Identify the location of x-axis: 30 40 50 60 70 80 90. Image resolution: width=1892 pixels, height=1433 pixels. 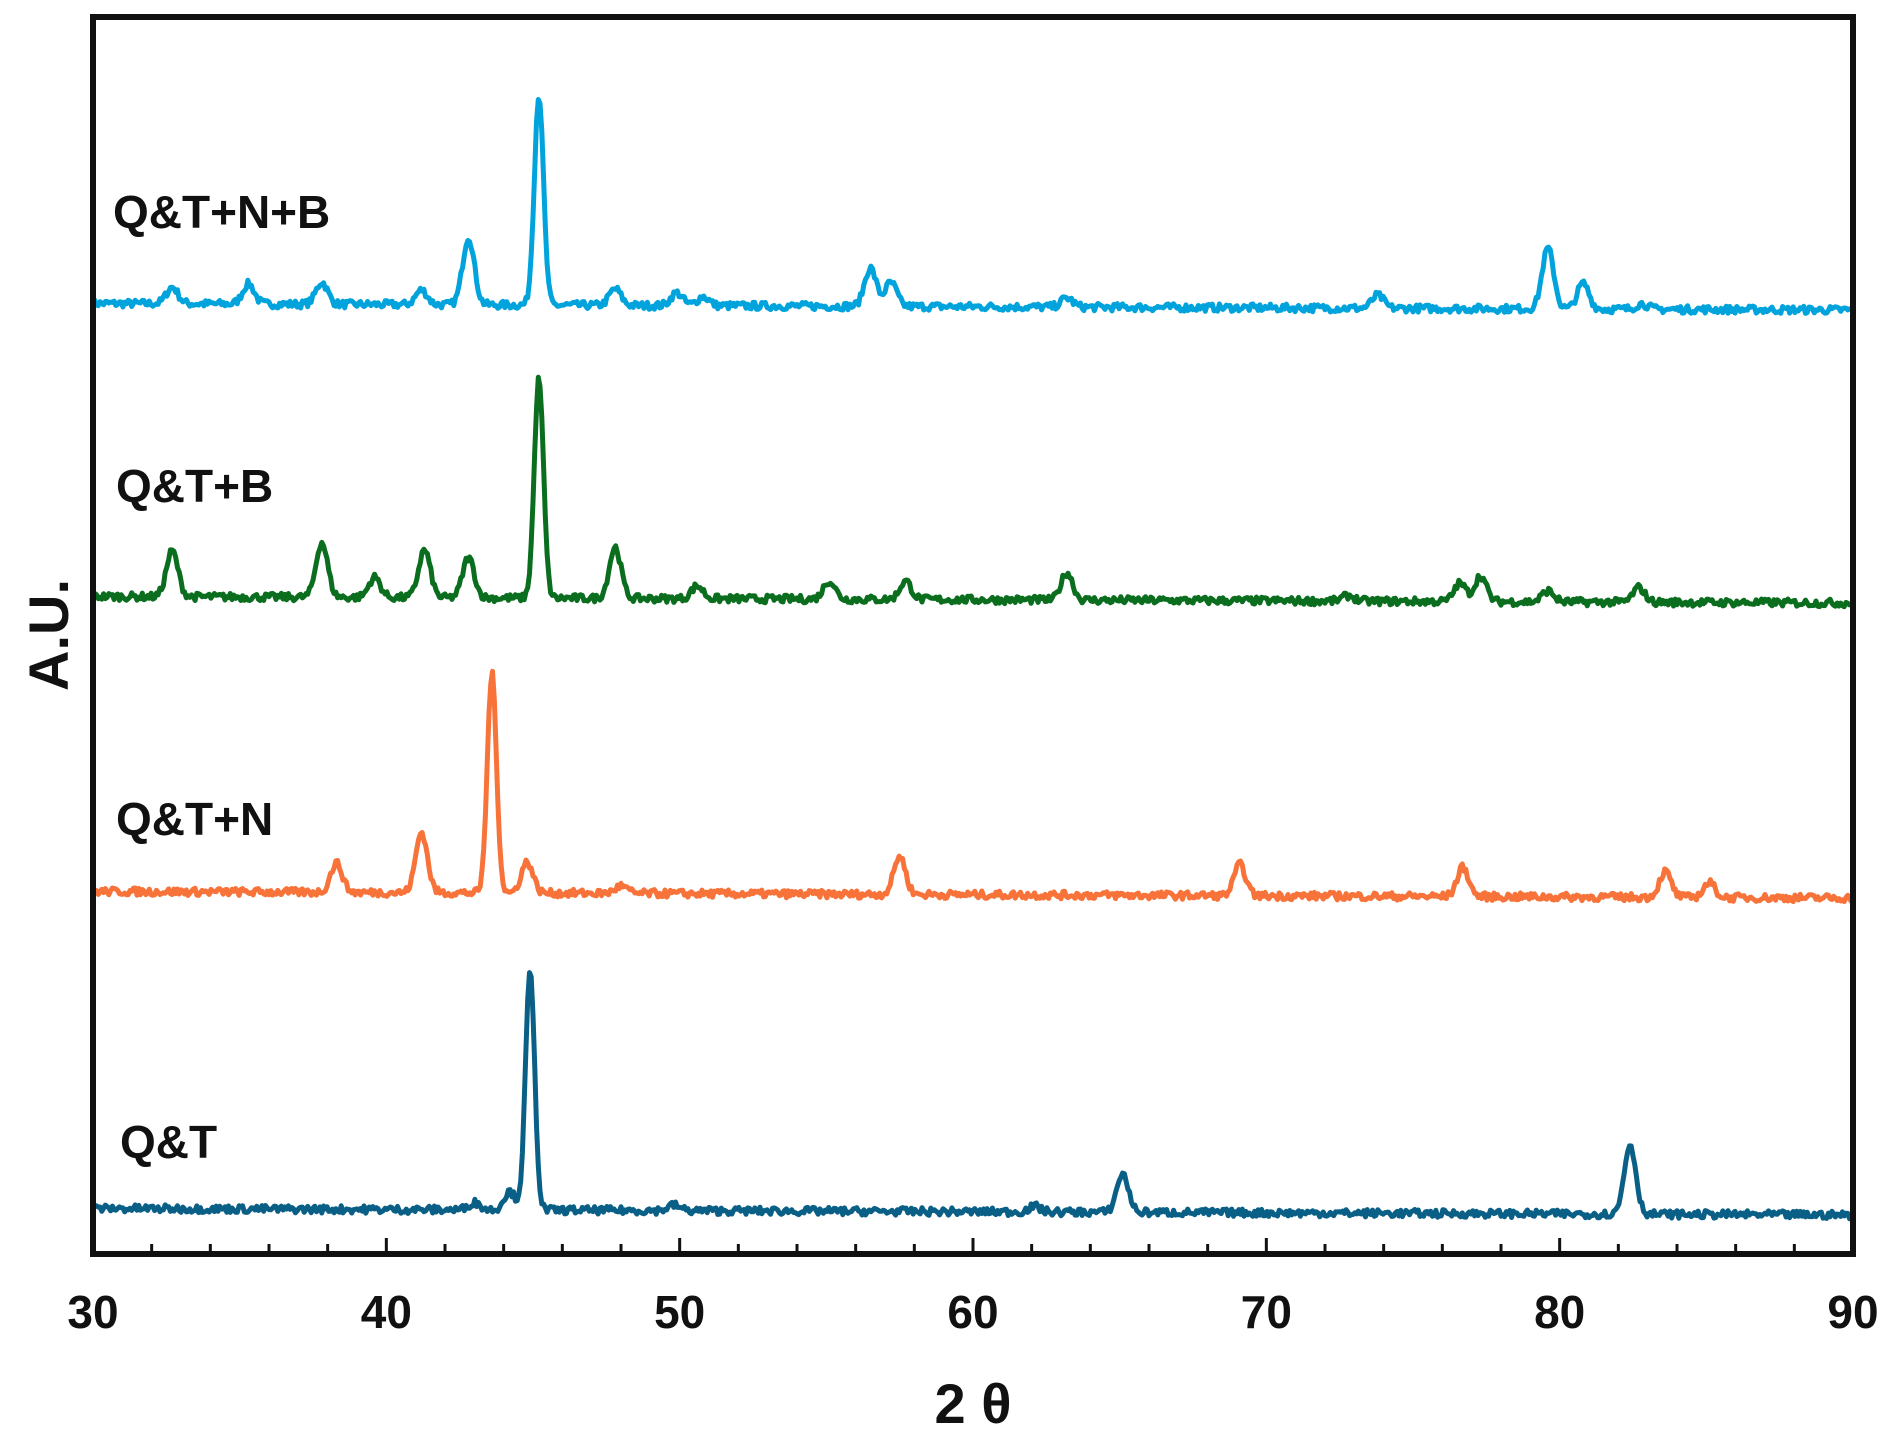
(973, 1288).